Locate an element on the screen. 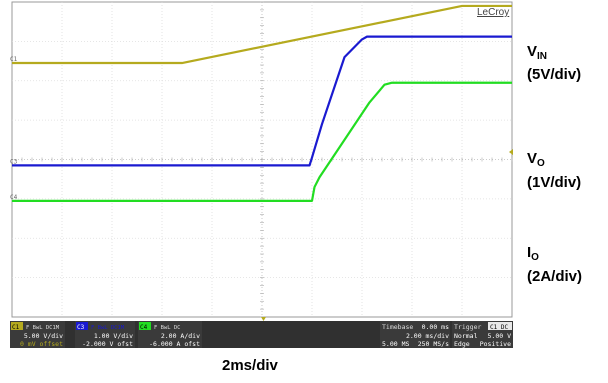 The width and height of the screenshot is (608, 383). vo-scale: (1V/div) is located at coordinates (554, 182).